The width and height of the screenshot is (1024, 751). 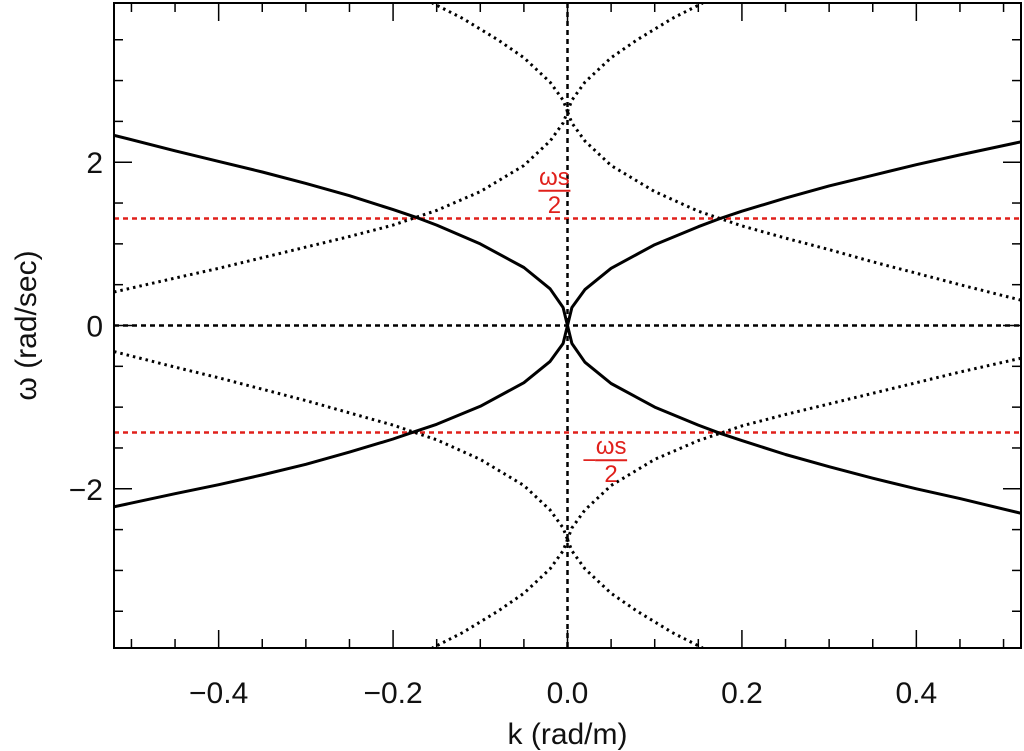 I want to click on x-tick-label: 0.4, so click(x=916, y=693).